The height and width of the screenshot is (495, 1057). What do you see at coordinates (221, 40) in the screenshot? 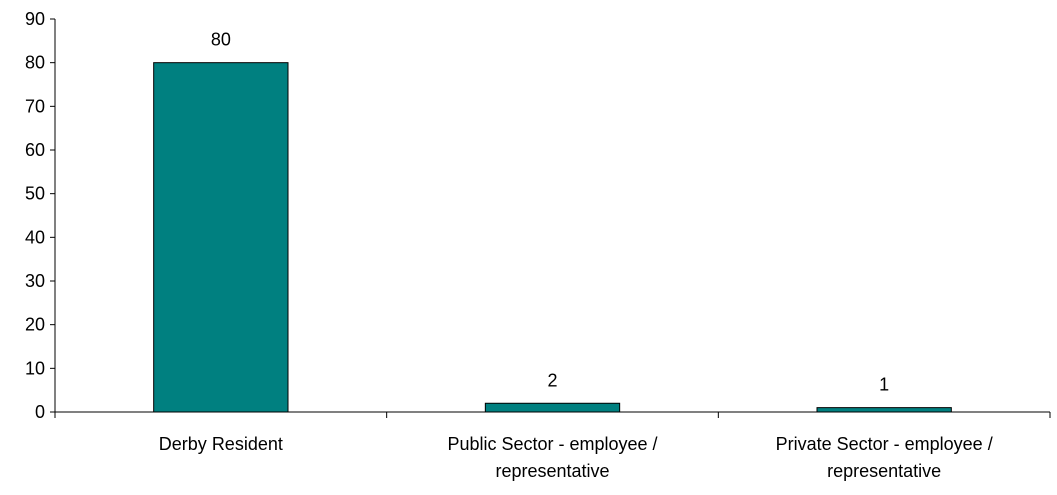
I see `data-label: 80` at bounding box center [221, 40].